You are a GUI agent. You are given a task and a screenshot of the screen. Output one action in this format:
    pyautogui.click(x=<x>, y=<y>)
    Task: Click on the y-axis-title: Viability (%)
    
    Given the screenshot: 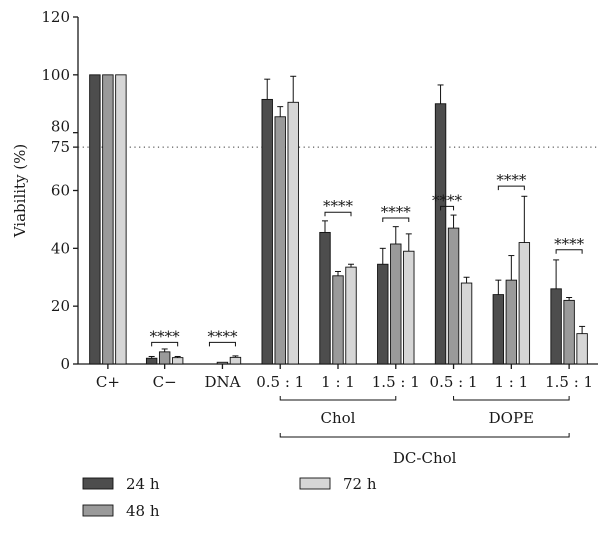 What is the action you would take?
    pyautogui.click(x=20, y=191)
    